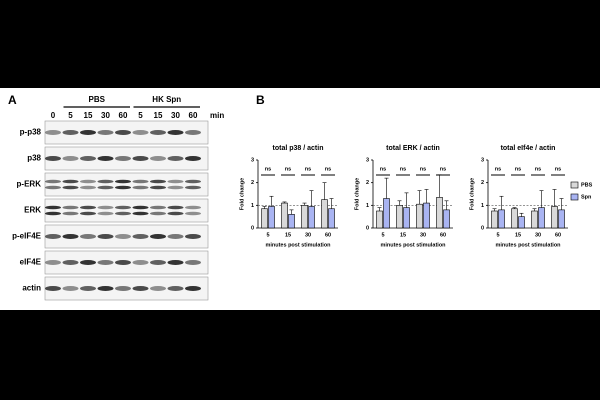 Image resolution: width=600 pixels, height=400 pixels. I want to click on lane-label: 30, so click(105, 115).